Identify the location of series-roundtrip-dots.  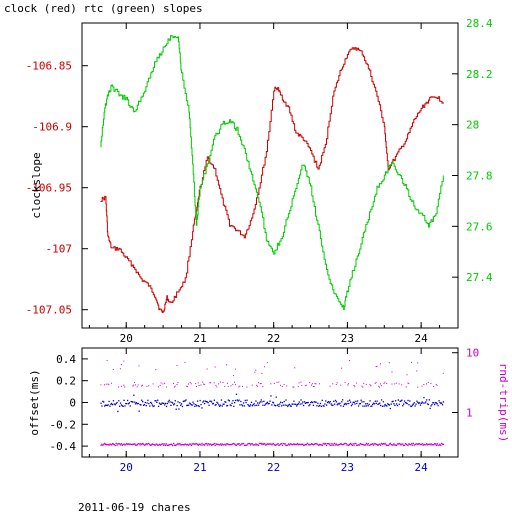
(272, 403).